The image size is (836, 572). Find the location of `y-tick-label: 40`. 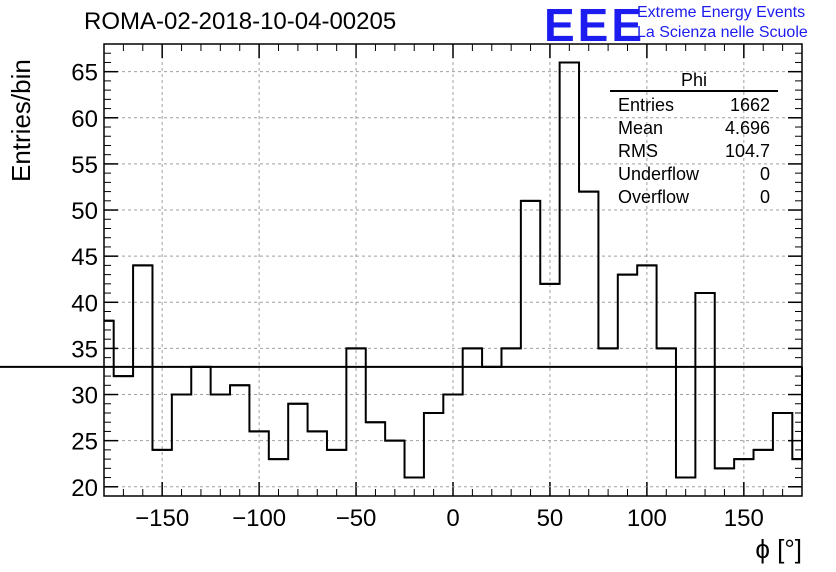

y-tick-label: 40 is located at coordinates (84, 303).